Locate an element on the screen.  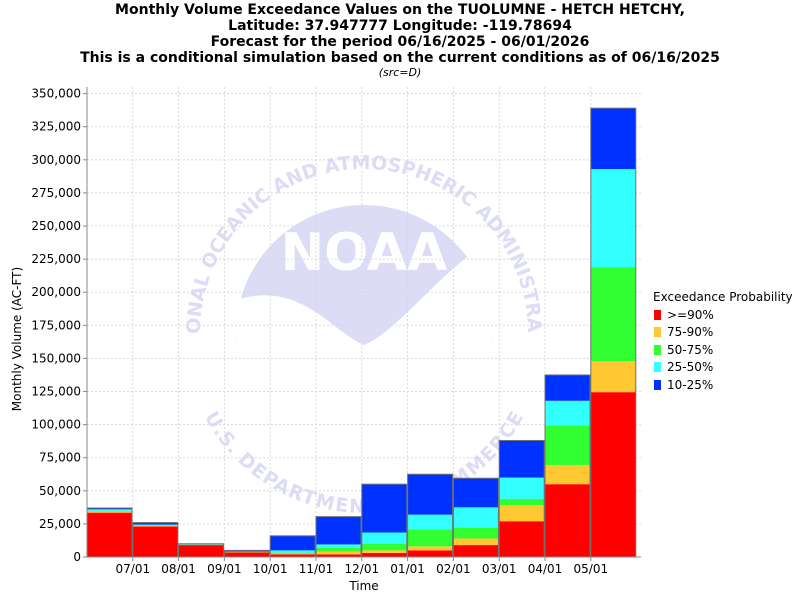
y-tick-label: 325,000 is located at coordinates (56, 127).